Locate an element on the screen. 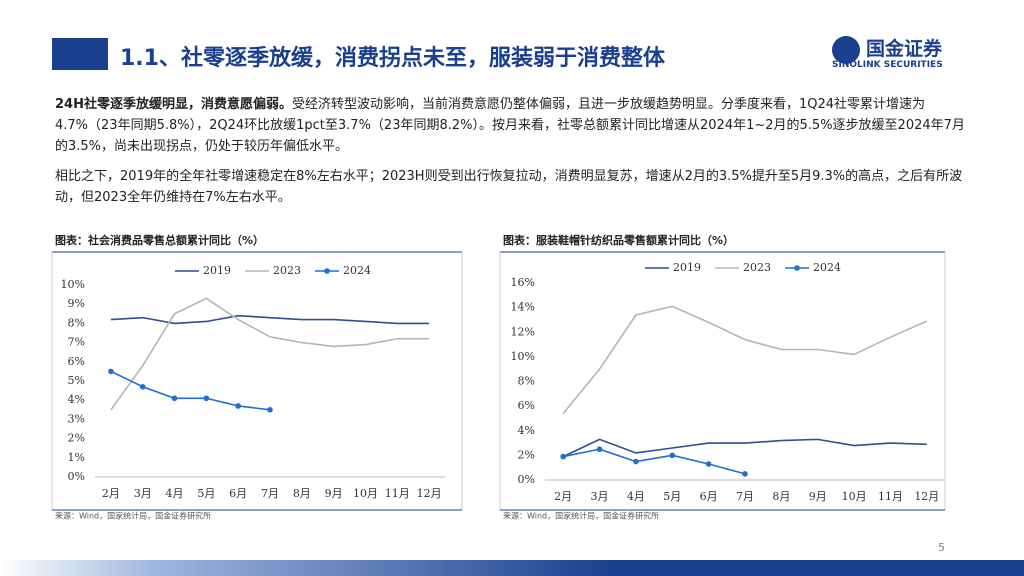  logo-icon is located at coordinates (846, 50).